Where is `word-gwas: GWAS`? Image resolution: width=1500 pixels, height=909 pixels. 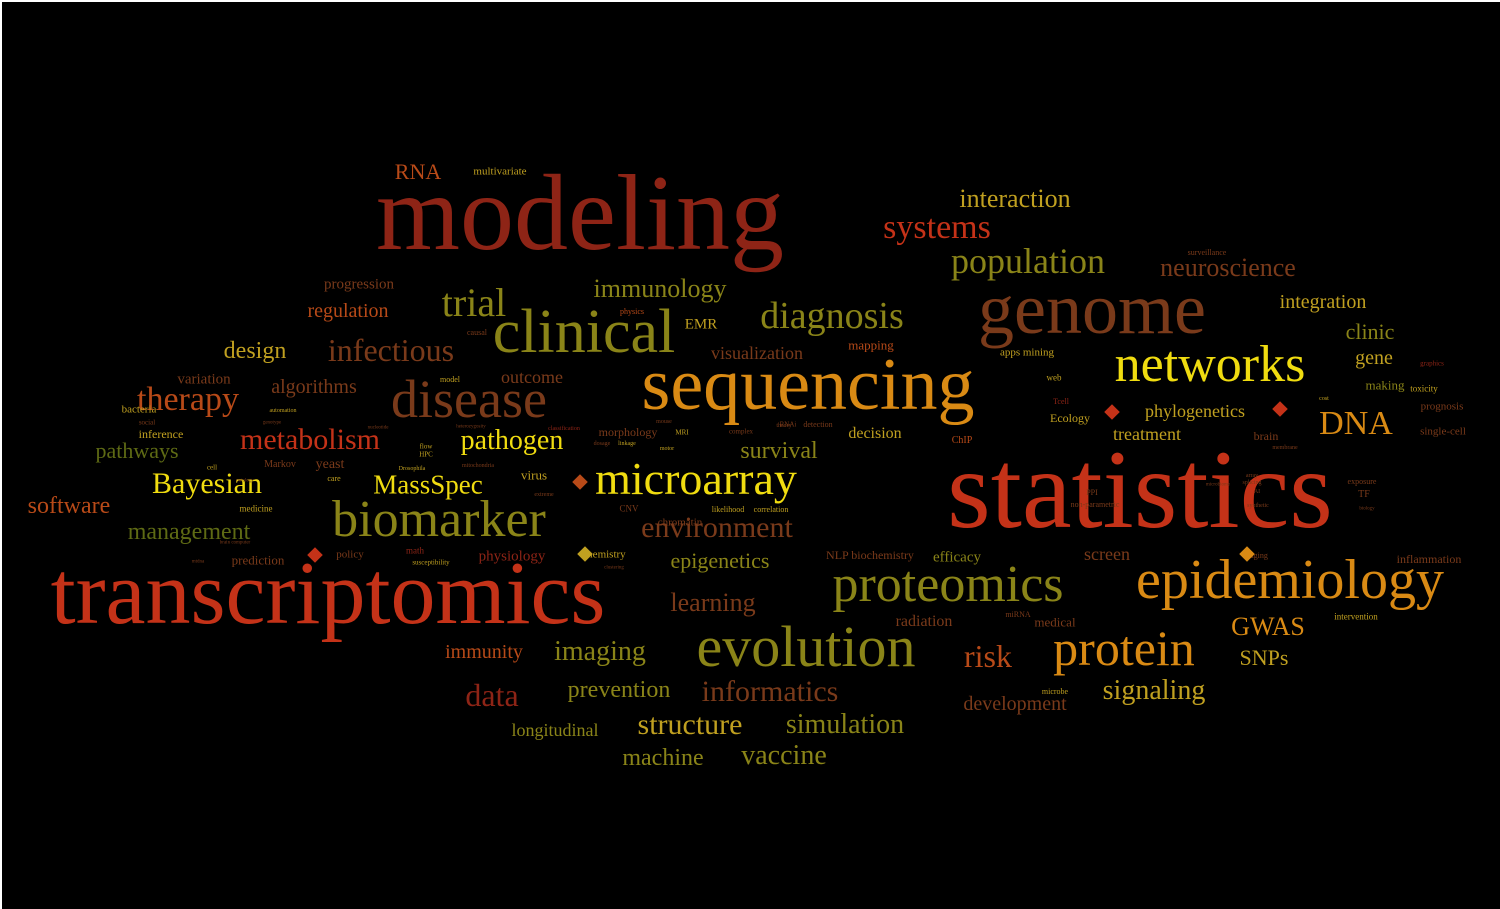
word-gwas: GWAS is located at coordinates (1268, 626).